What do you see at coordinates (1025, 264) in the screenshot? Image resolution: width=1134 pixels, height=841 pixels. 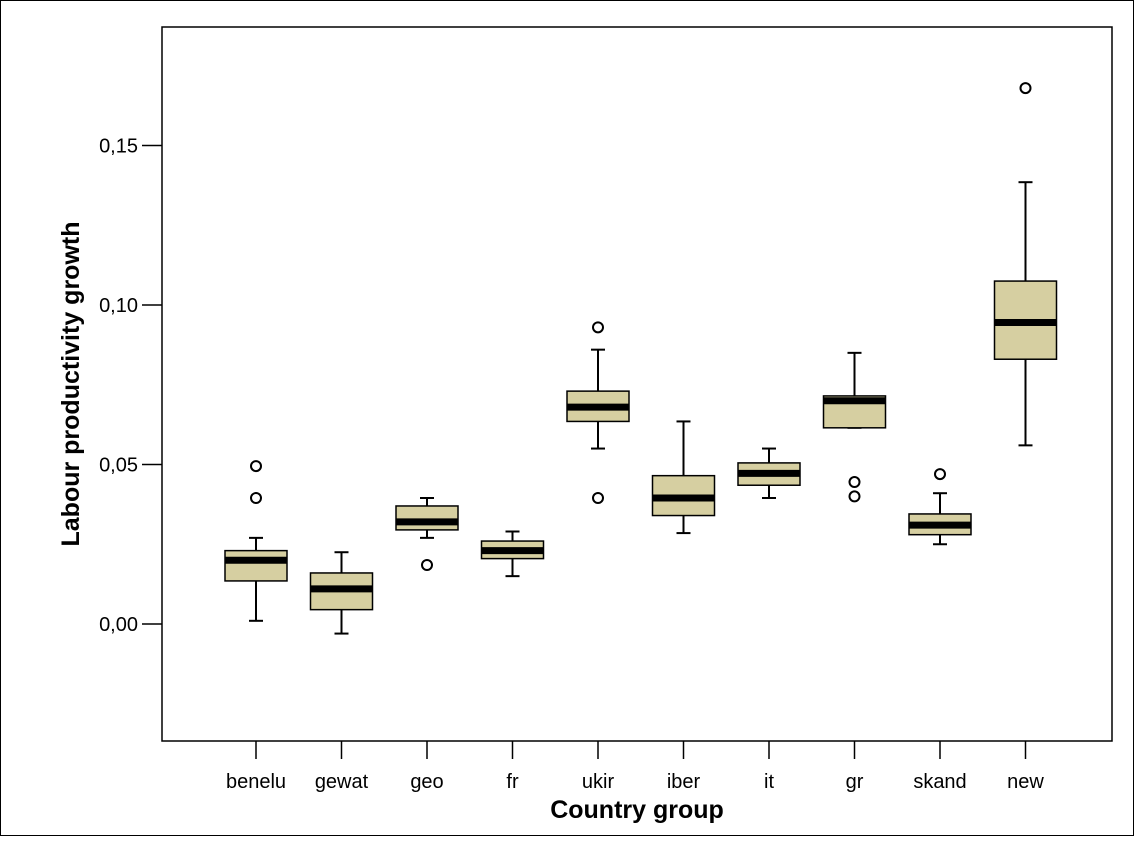 I see `box-new` at bounding box center [1025, 264].